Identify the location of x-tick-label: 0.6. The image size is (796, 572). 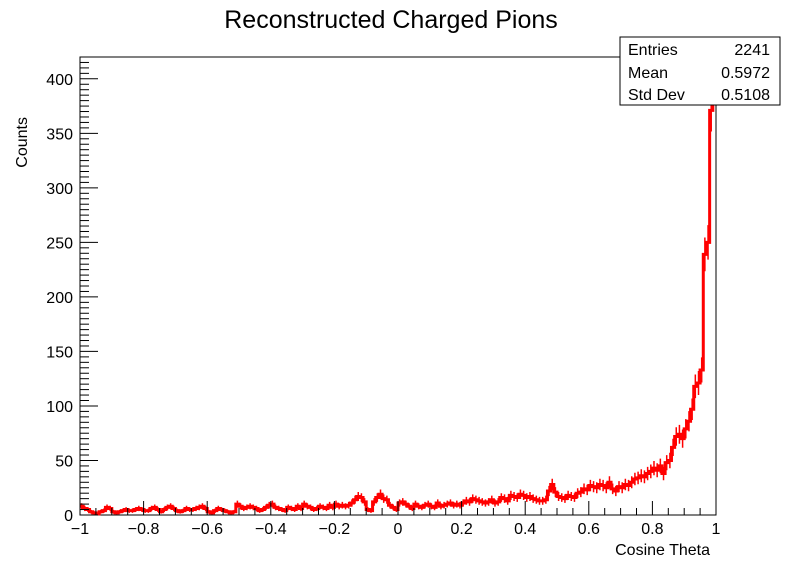
(589, 529).